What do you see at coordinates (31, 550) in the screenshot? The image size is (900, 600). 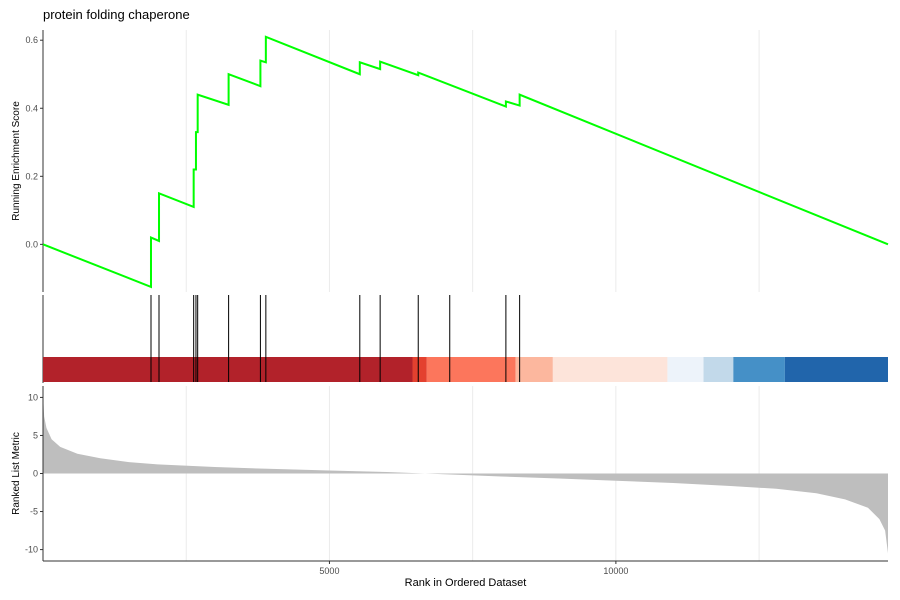 I see `y-tick-label: -10` at bounding box center [31, 550].